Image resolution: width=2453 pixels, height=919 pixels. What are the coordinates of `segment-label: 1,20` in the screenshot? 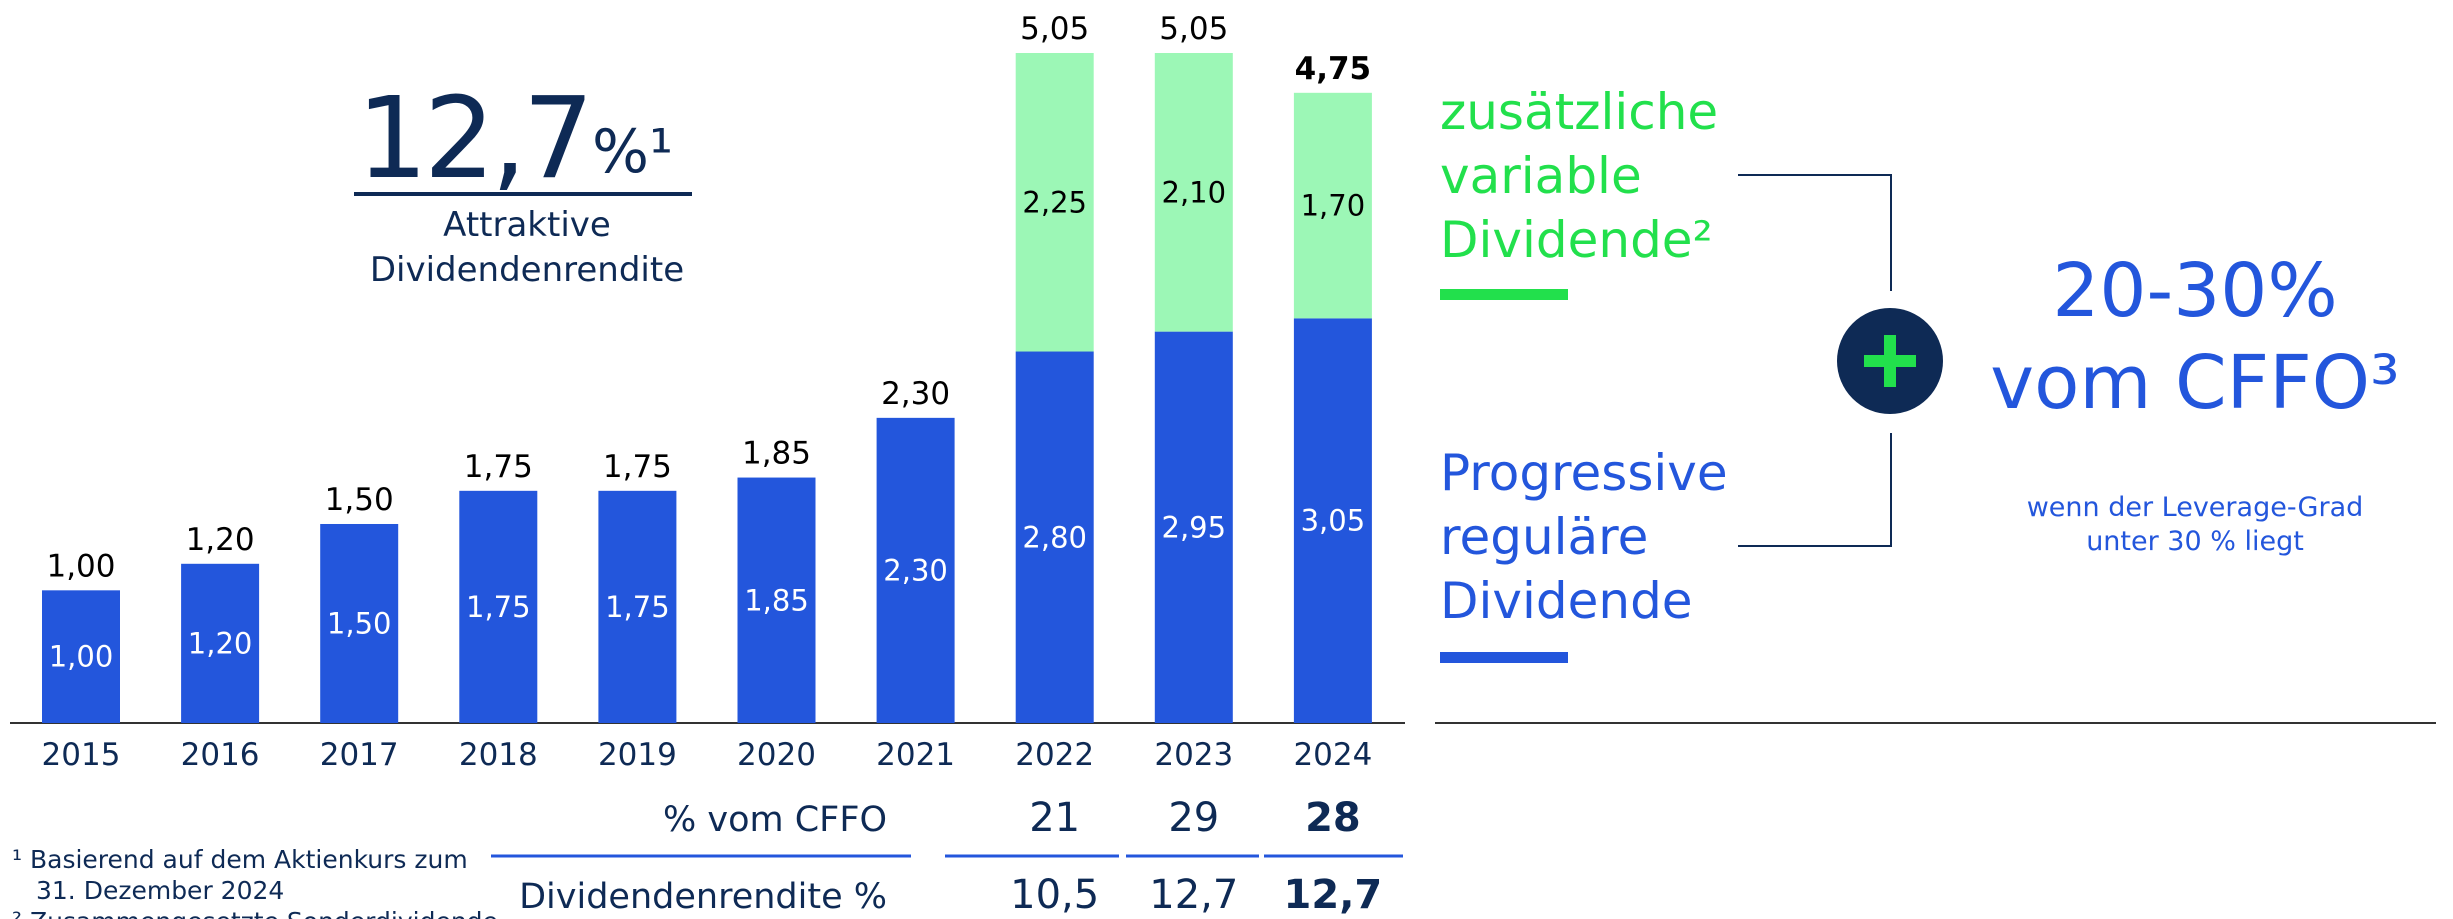 It's located at (220, 643).